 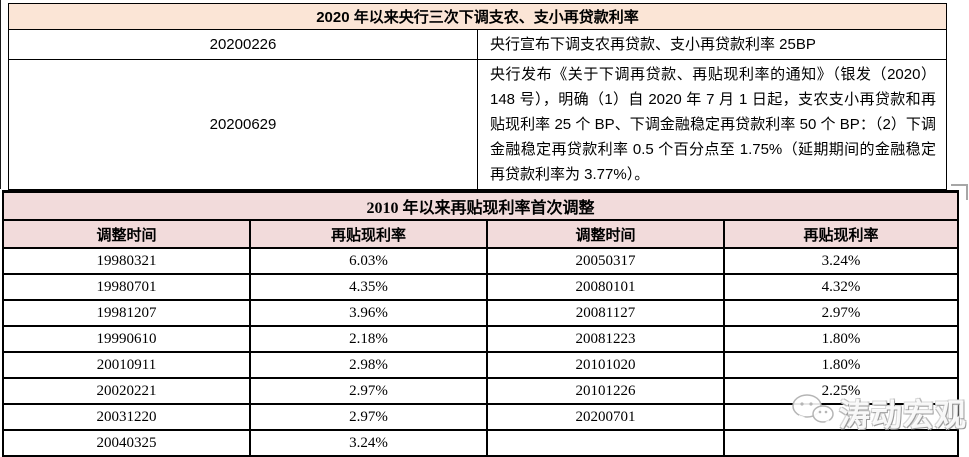 What do you see at coordinates (605, 313) in the screenshot?
I see `table2-cell: 20081127` at bounding box center [605, 313].